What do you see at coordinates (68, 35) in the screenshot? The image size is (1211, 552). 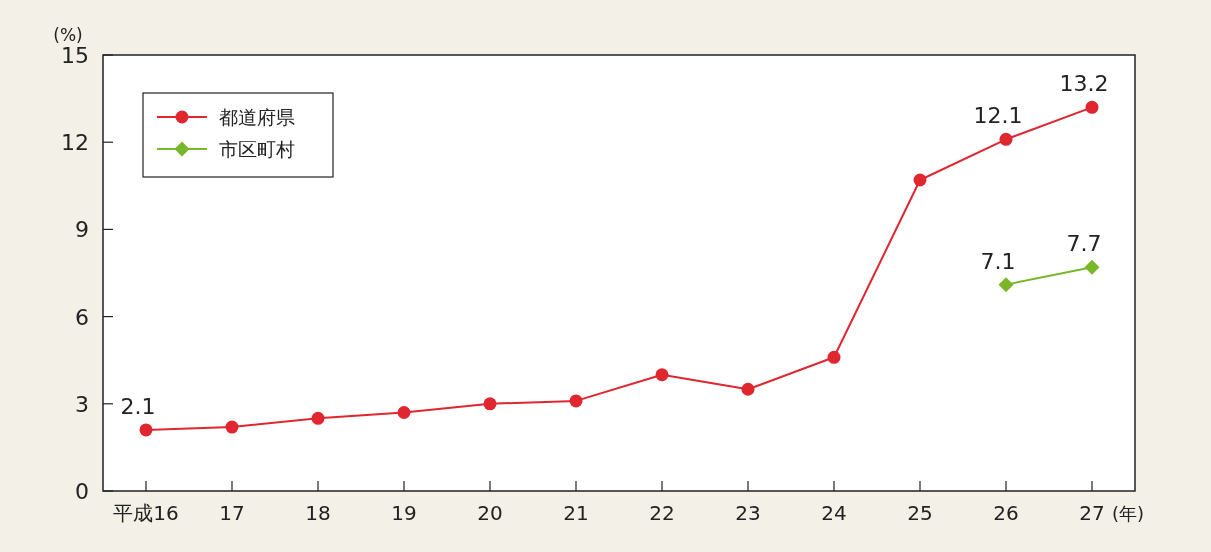 I see `y-axis-title: (%)` at bounding box center [68, 35].